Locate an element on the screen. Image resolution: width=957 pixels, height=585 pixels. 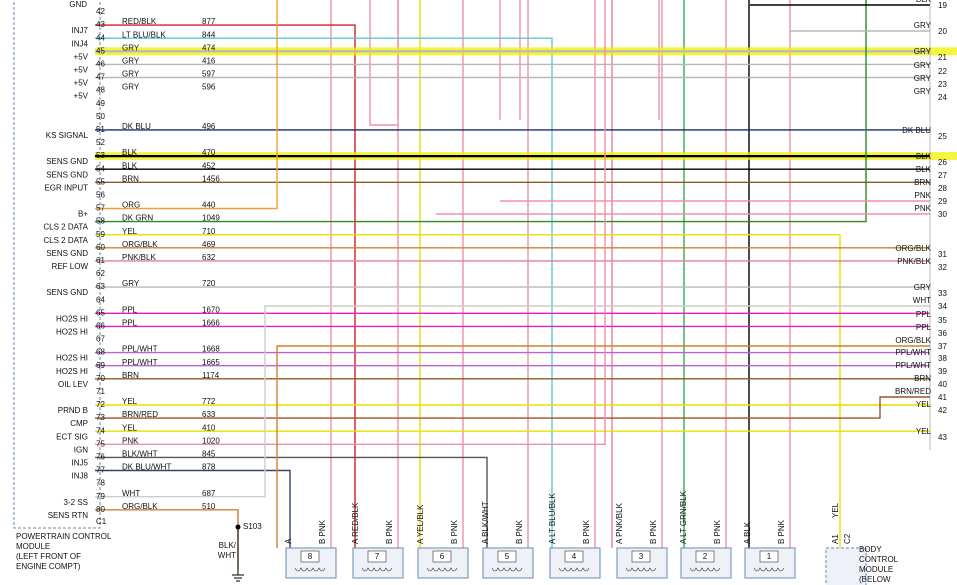
bcm-box is located at coordinates (846, 566).